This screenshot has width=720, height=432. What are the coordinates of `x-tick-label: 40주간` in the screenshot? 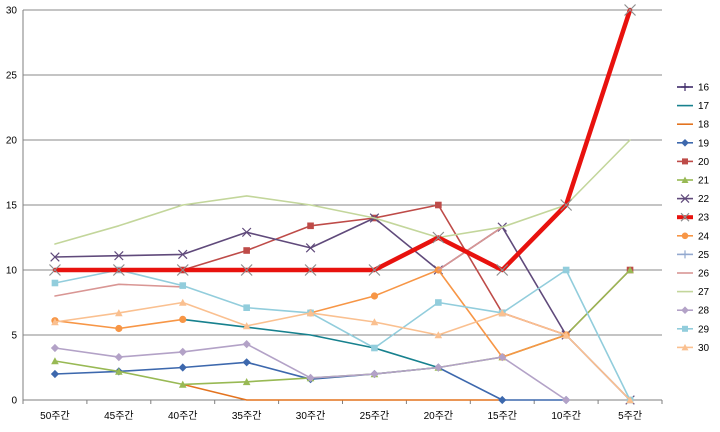 It's located at (183, 416).